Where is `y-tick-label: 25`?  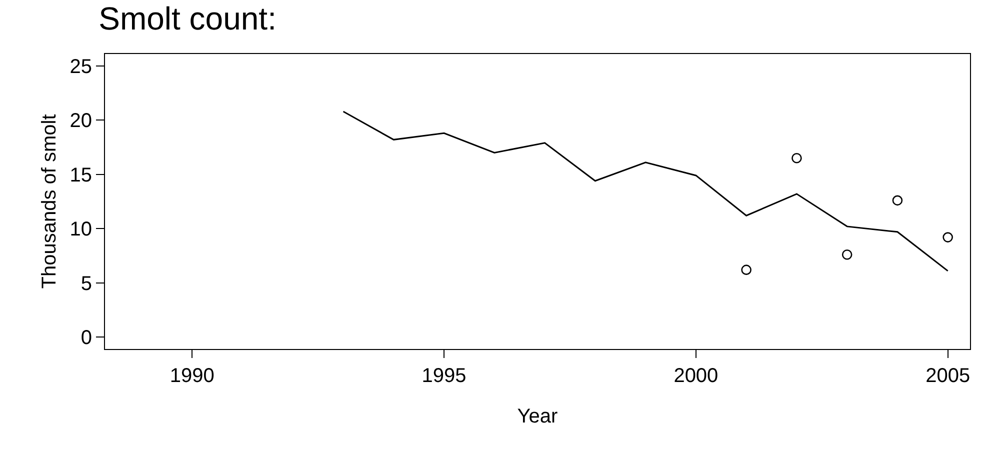
y-tick-label: 25 is located at coordinates (81, 67).